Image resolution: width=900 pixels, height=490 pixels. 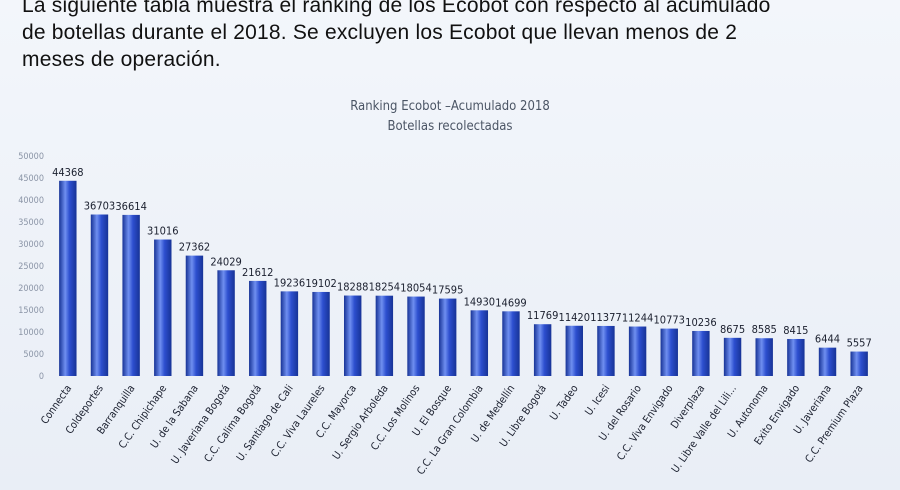 What do you see at coordinates (264, 423) in the screenshot?
I see `category-label: U. Santiago de Cali` at bounding box center [264, 423].